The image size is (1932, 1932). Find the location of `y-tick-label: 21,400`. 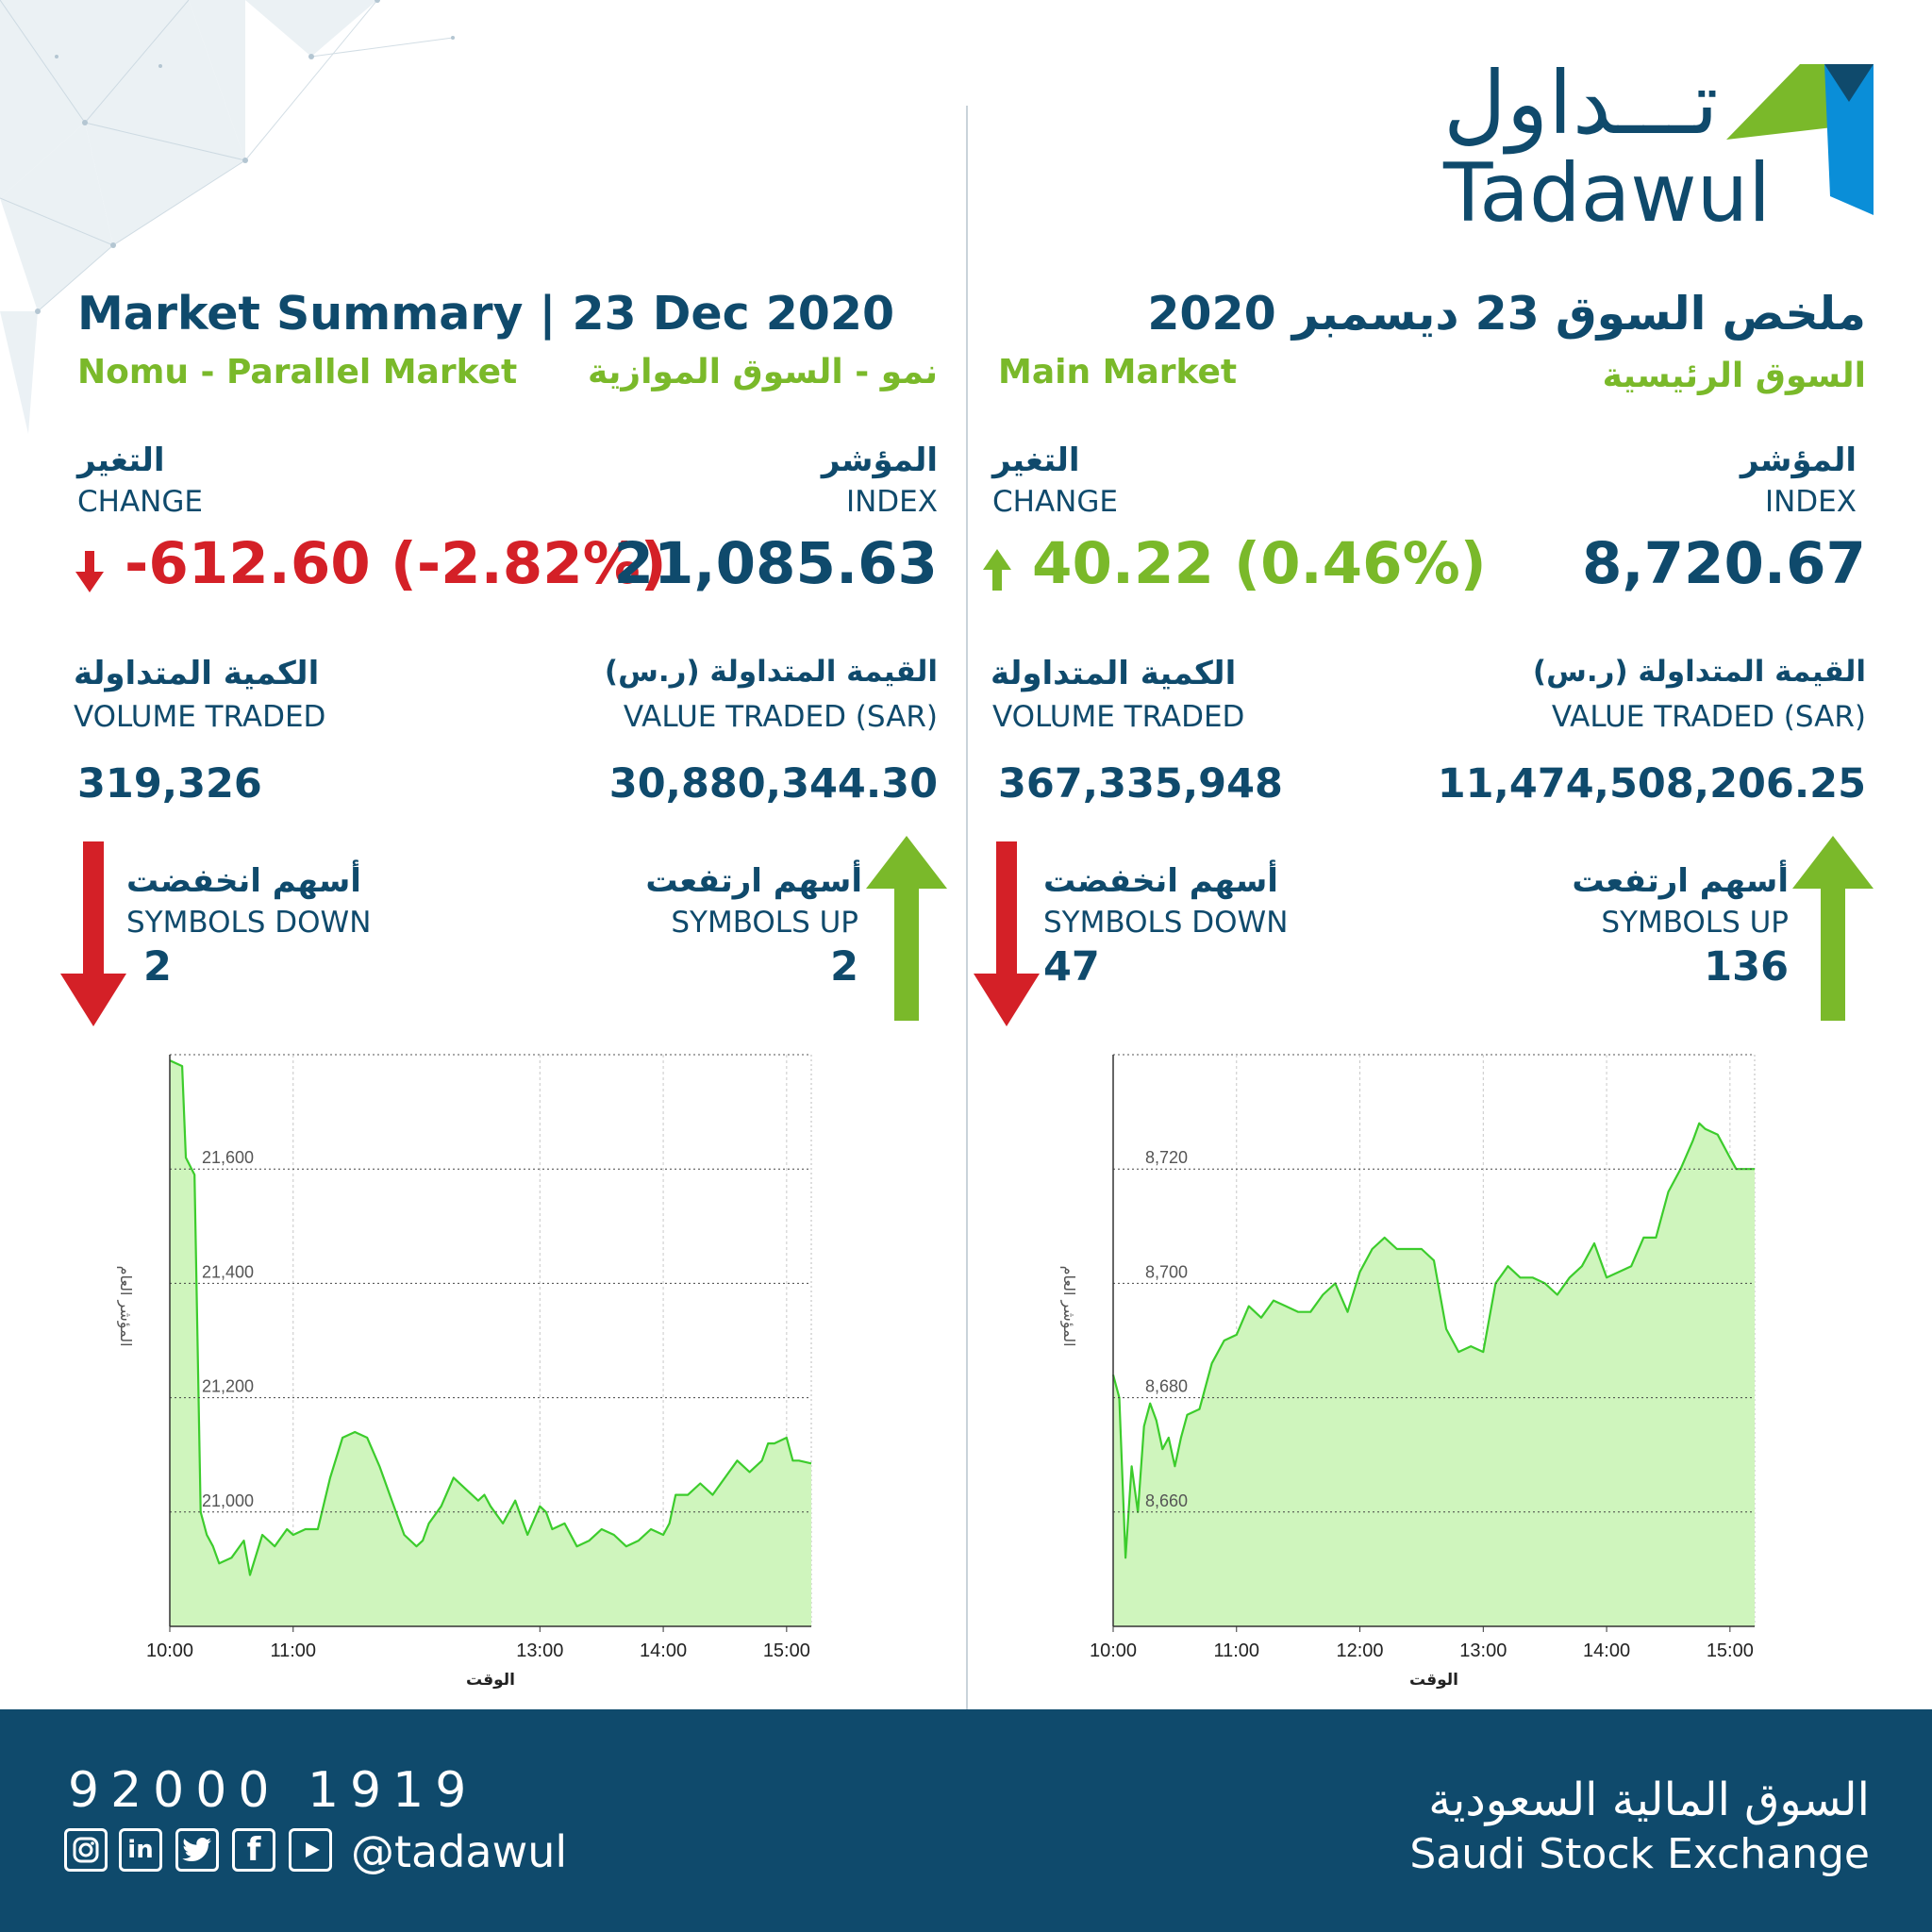

y-tick-label: 21,400 is located at coordinates (228, 1272).